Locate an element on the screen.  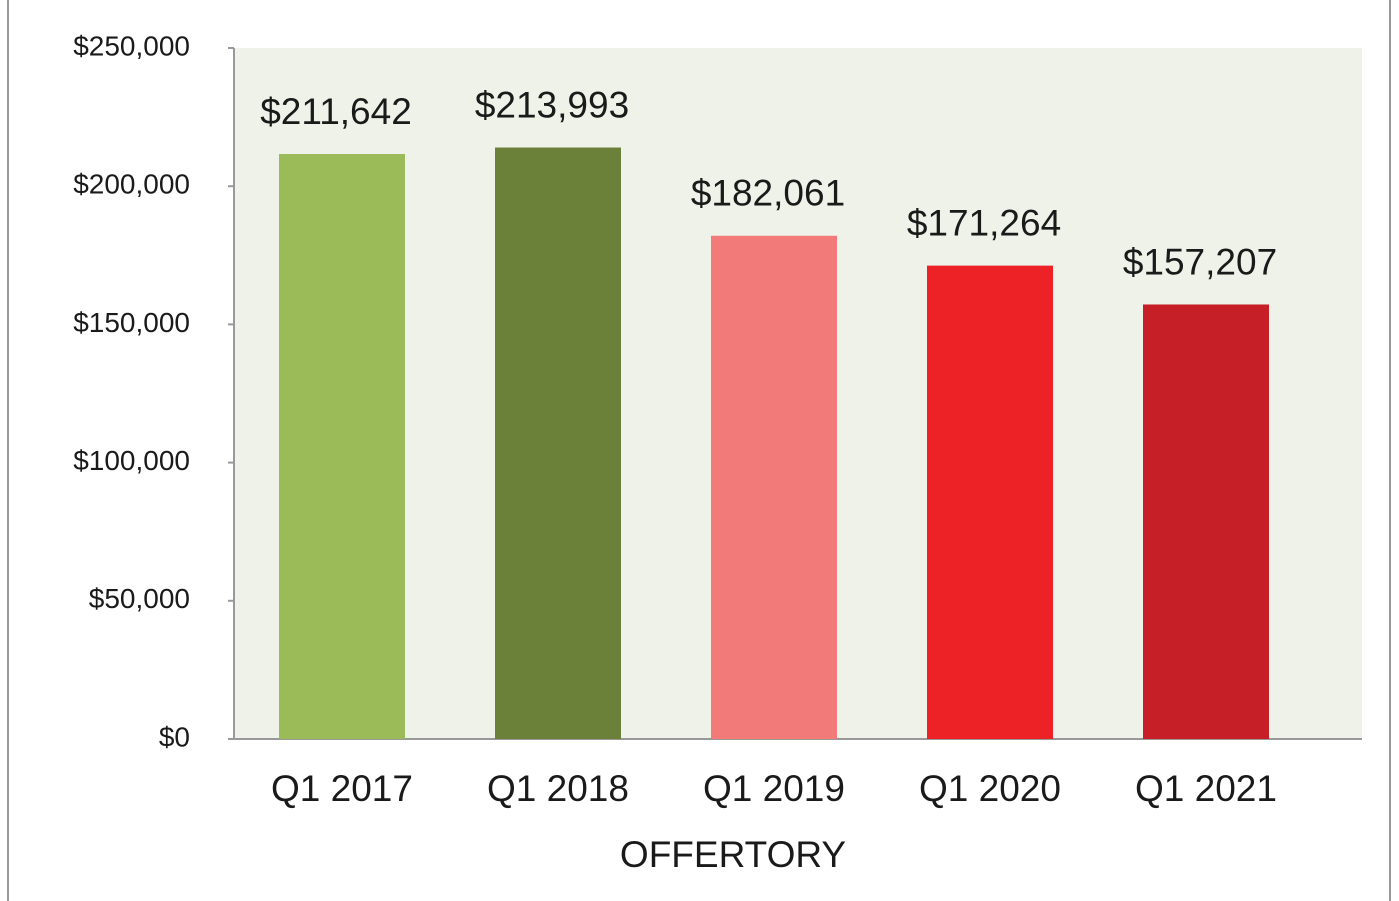
x-axis-label: OFFERTORY is located at coordinates (733, 854).